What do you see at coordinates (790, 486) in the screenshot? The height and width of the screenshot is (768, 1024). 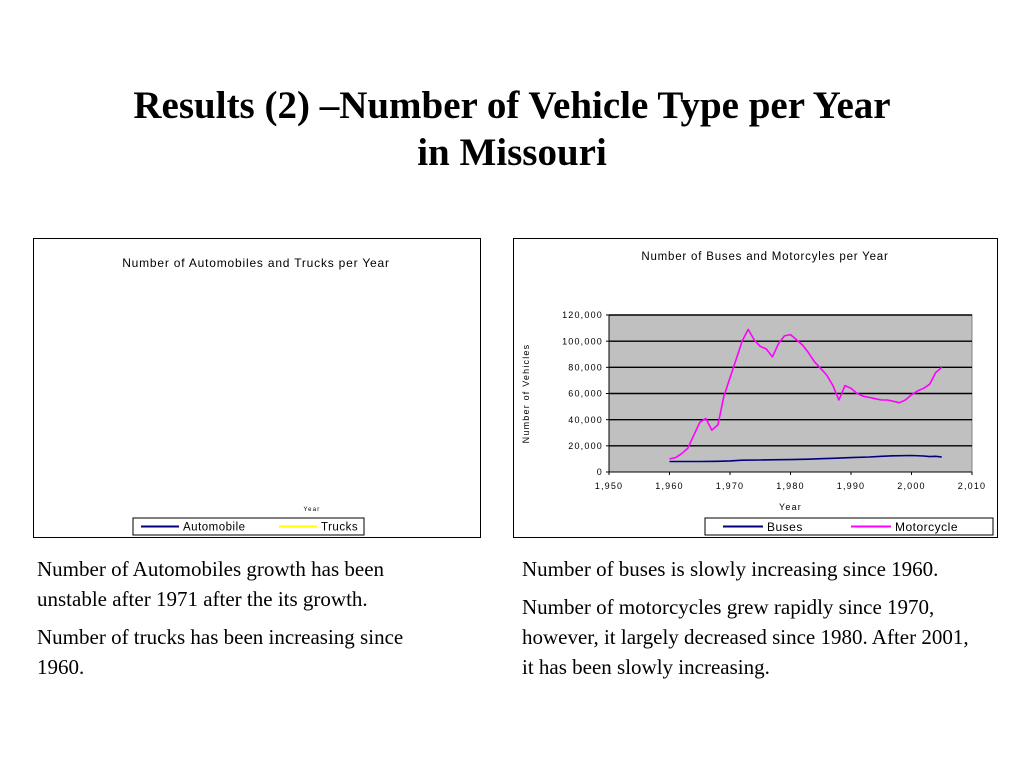 I see `x-tick-label: 1,980` at bounding box center [790, 486].